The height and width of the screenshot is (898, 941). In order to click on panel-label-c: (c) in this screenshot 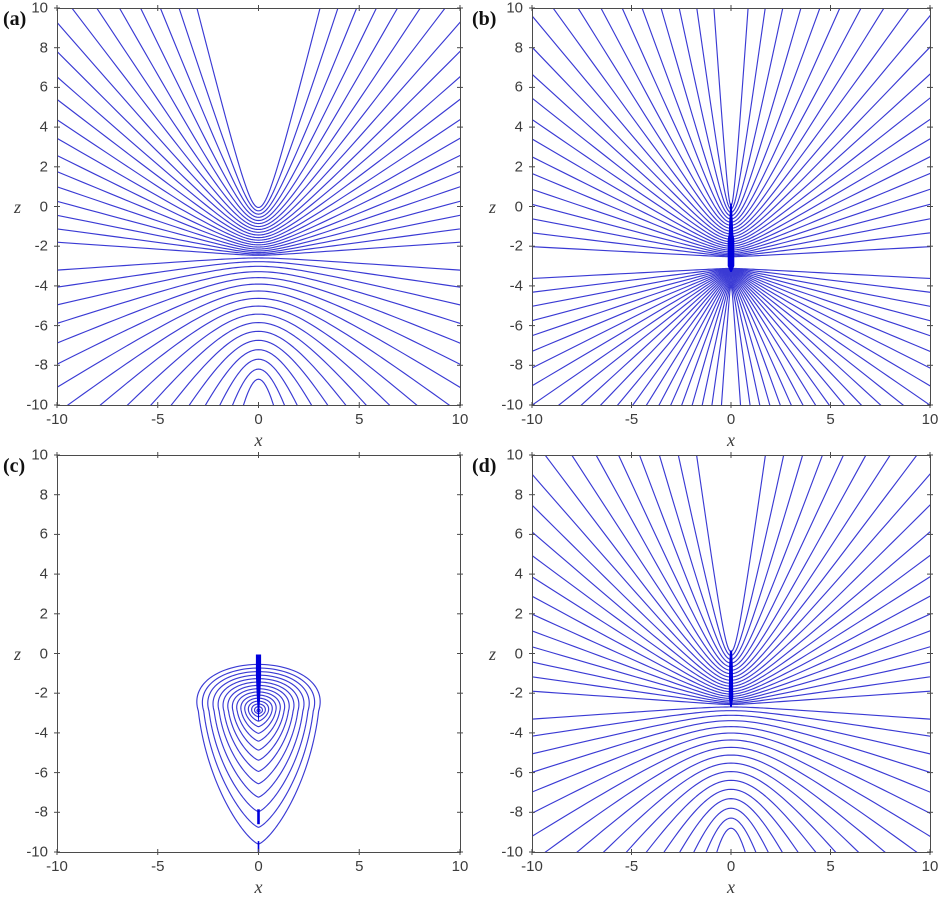, I will do `click(14, 466)`.